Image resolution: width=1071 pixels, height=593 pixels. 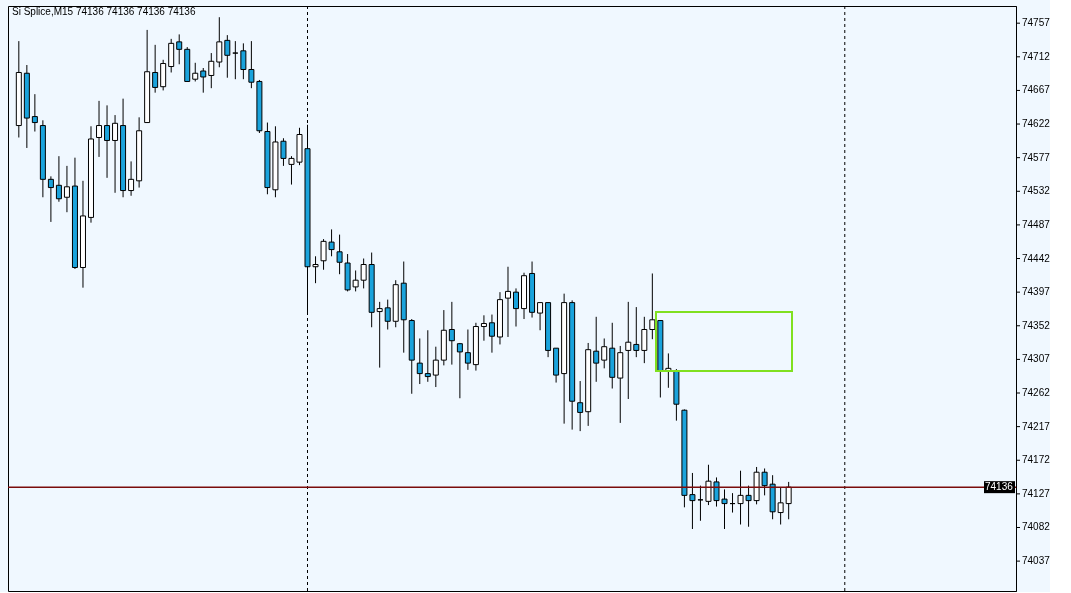 I want to click on y-tick-label: 74037, so click(x=1036, y=561).